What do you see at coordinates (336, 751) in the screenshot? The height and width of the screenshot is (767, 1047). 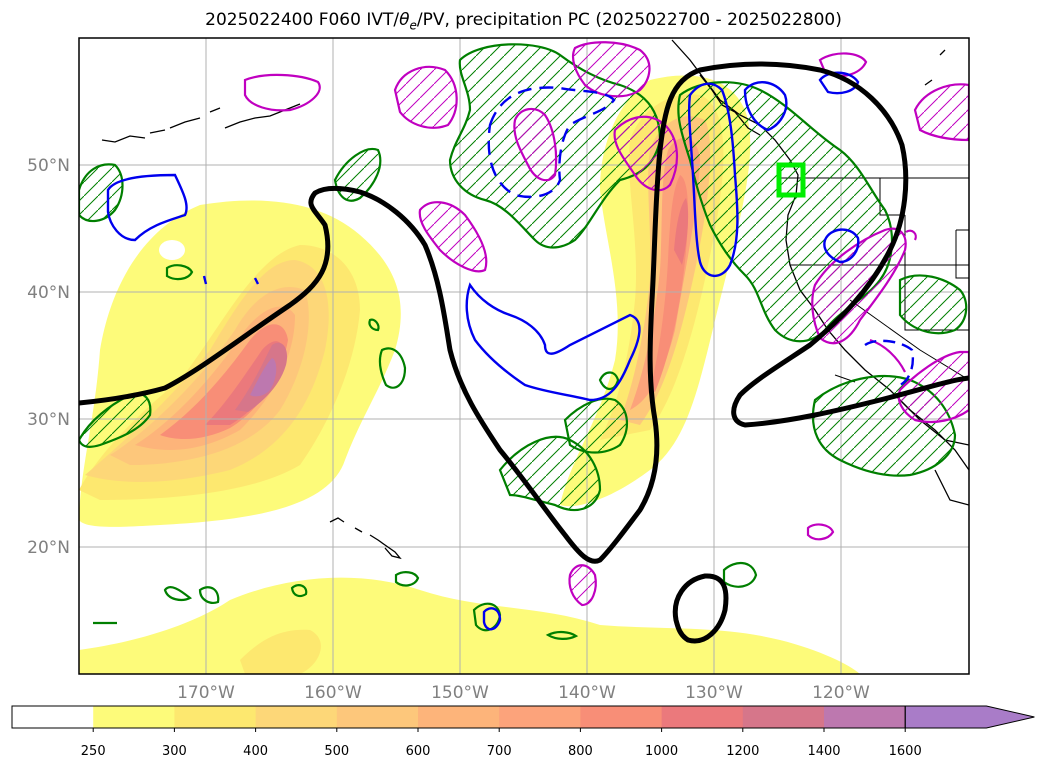 I see `colorbar-tick-label: 500` at bounding box center [336, 751].